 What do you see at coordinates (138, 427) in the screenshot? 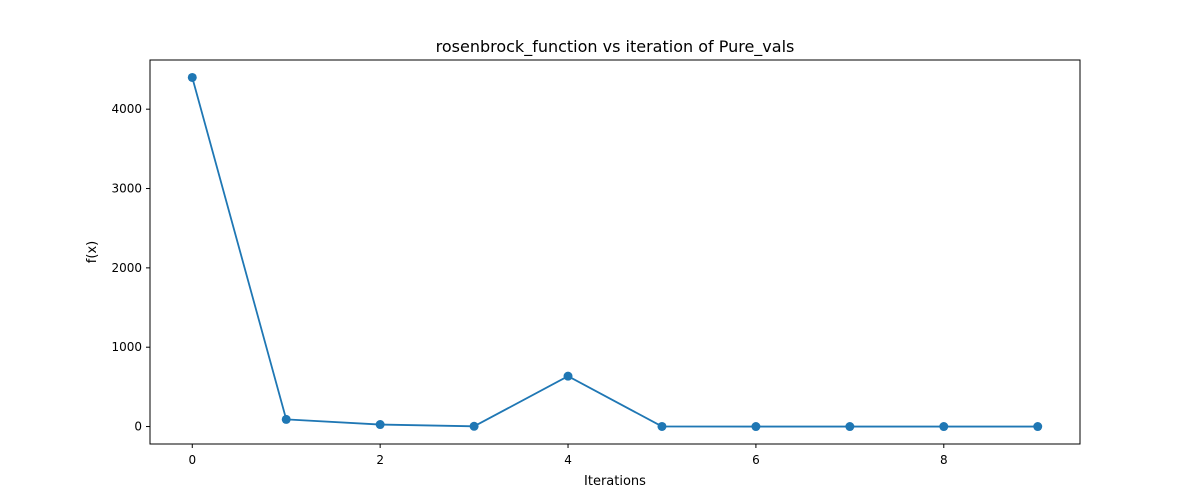
I see `y-tick-label: 0` at bounding box center [138, 427].